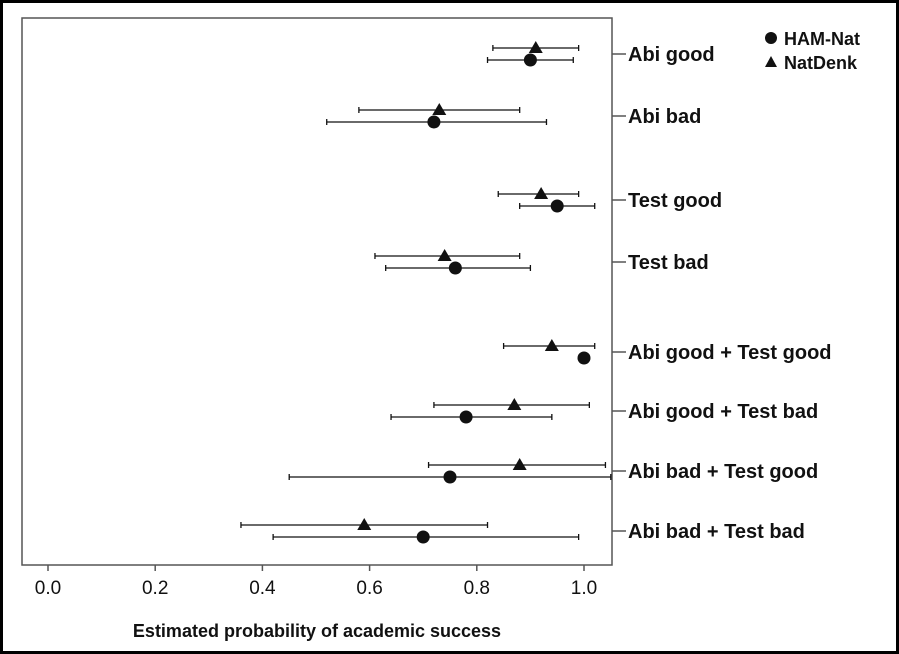 Image resolution: width=899 pixels, height=654 pixels. I want to click on legend-label-natdenk: NatDenk, so click(821, 63).